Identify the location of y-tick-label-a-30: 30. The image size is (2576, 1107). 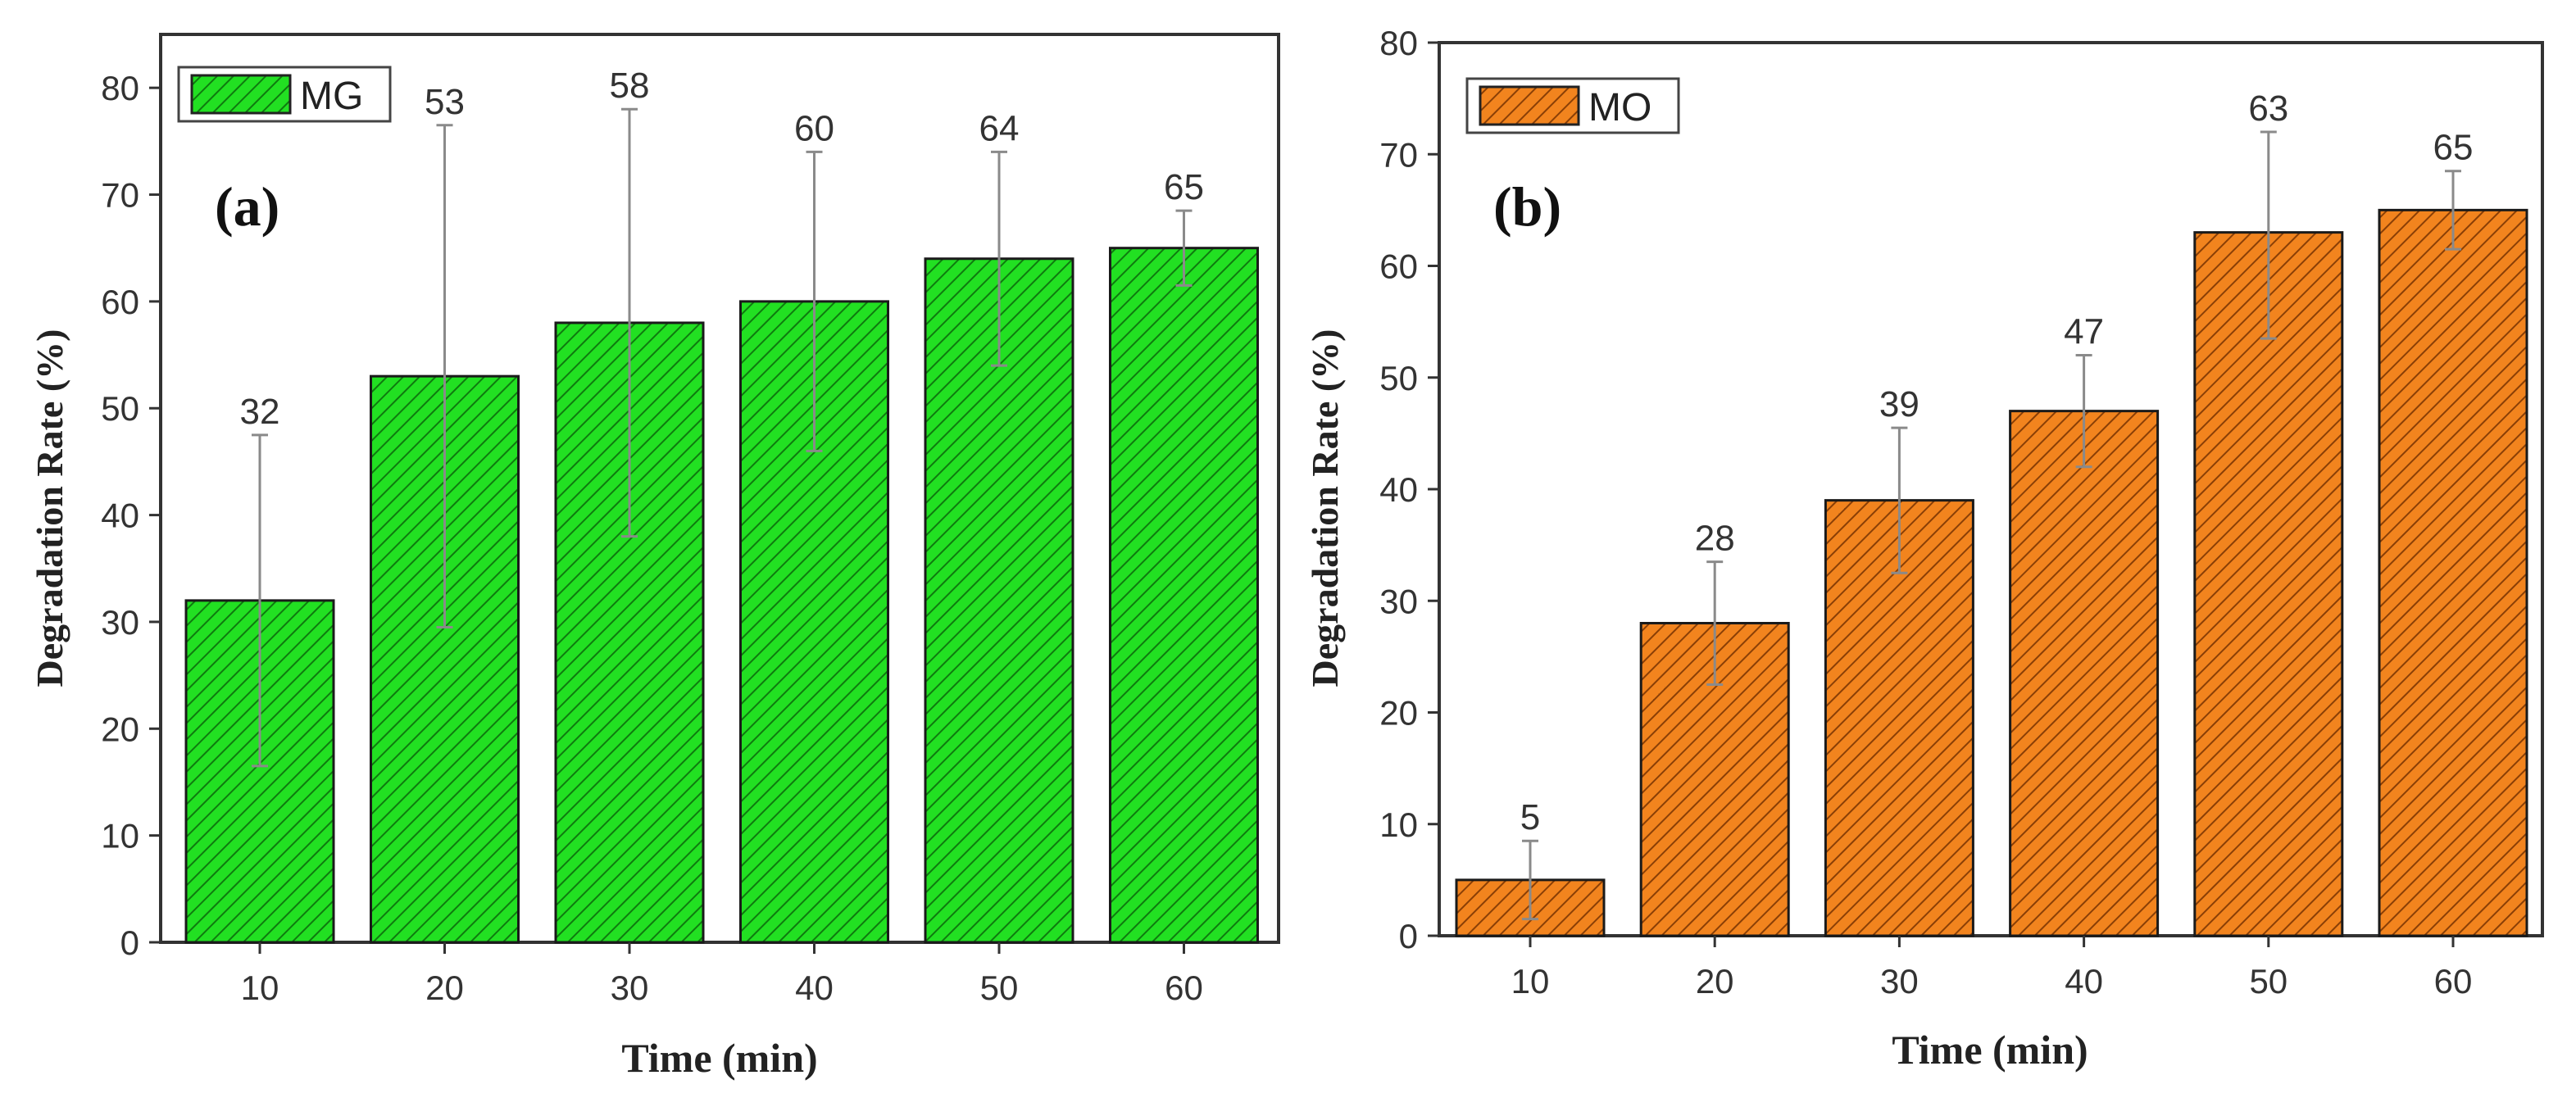
(120, 622).